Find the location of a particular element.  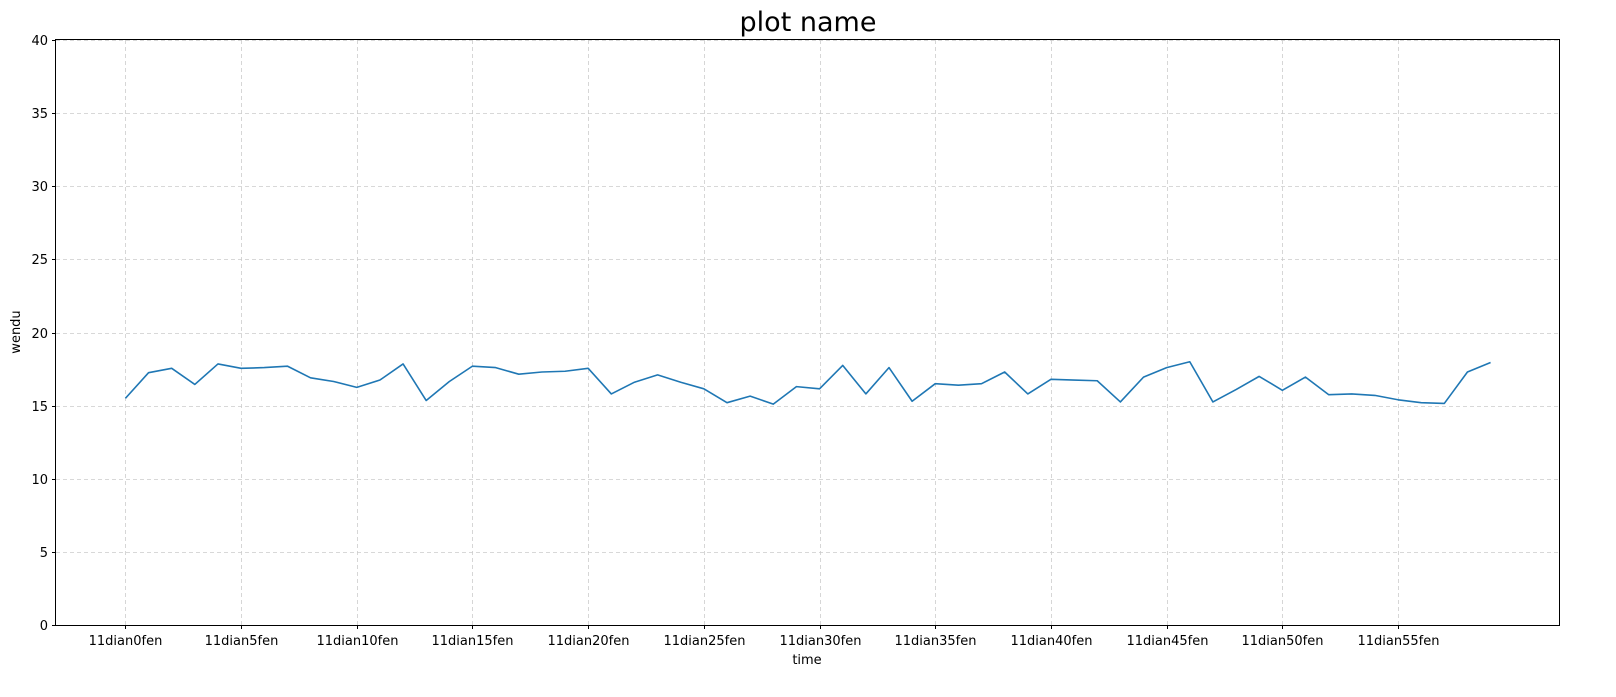

x-tick-label: 11dian50fen is located at coordinates (1283, 641).